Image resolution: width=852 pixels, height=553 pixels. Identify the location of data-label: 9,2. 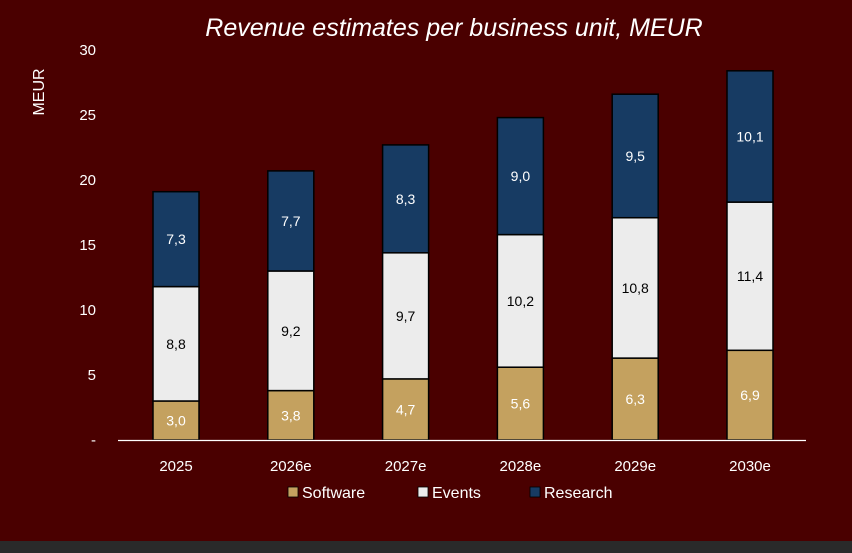
(291, 331).